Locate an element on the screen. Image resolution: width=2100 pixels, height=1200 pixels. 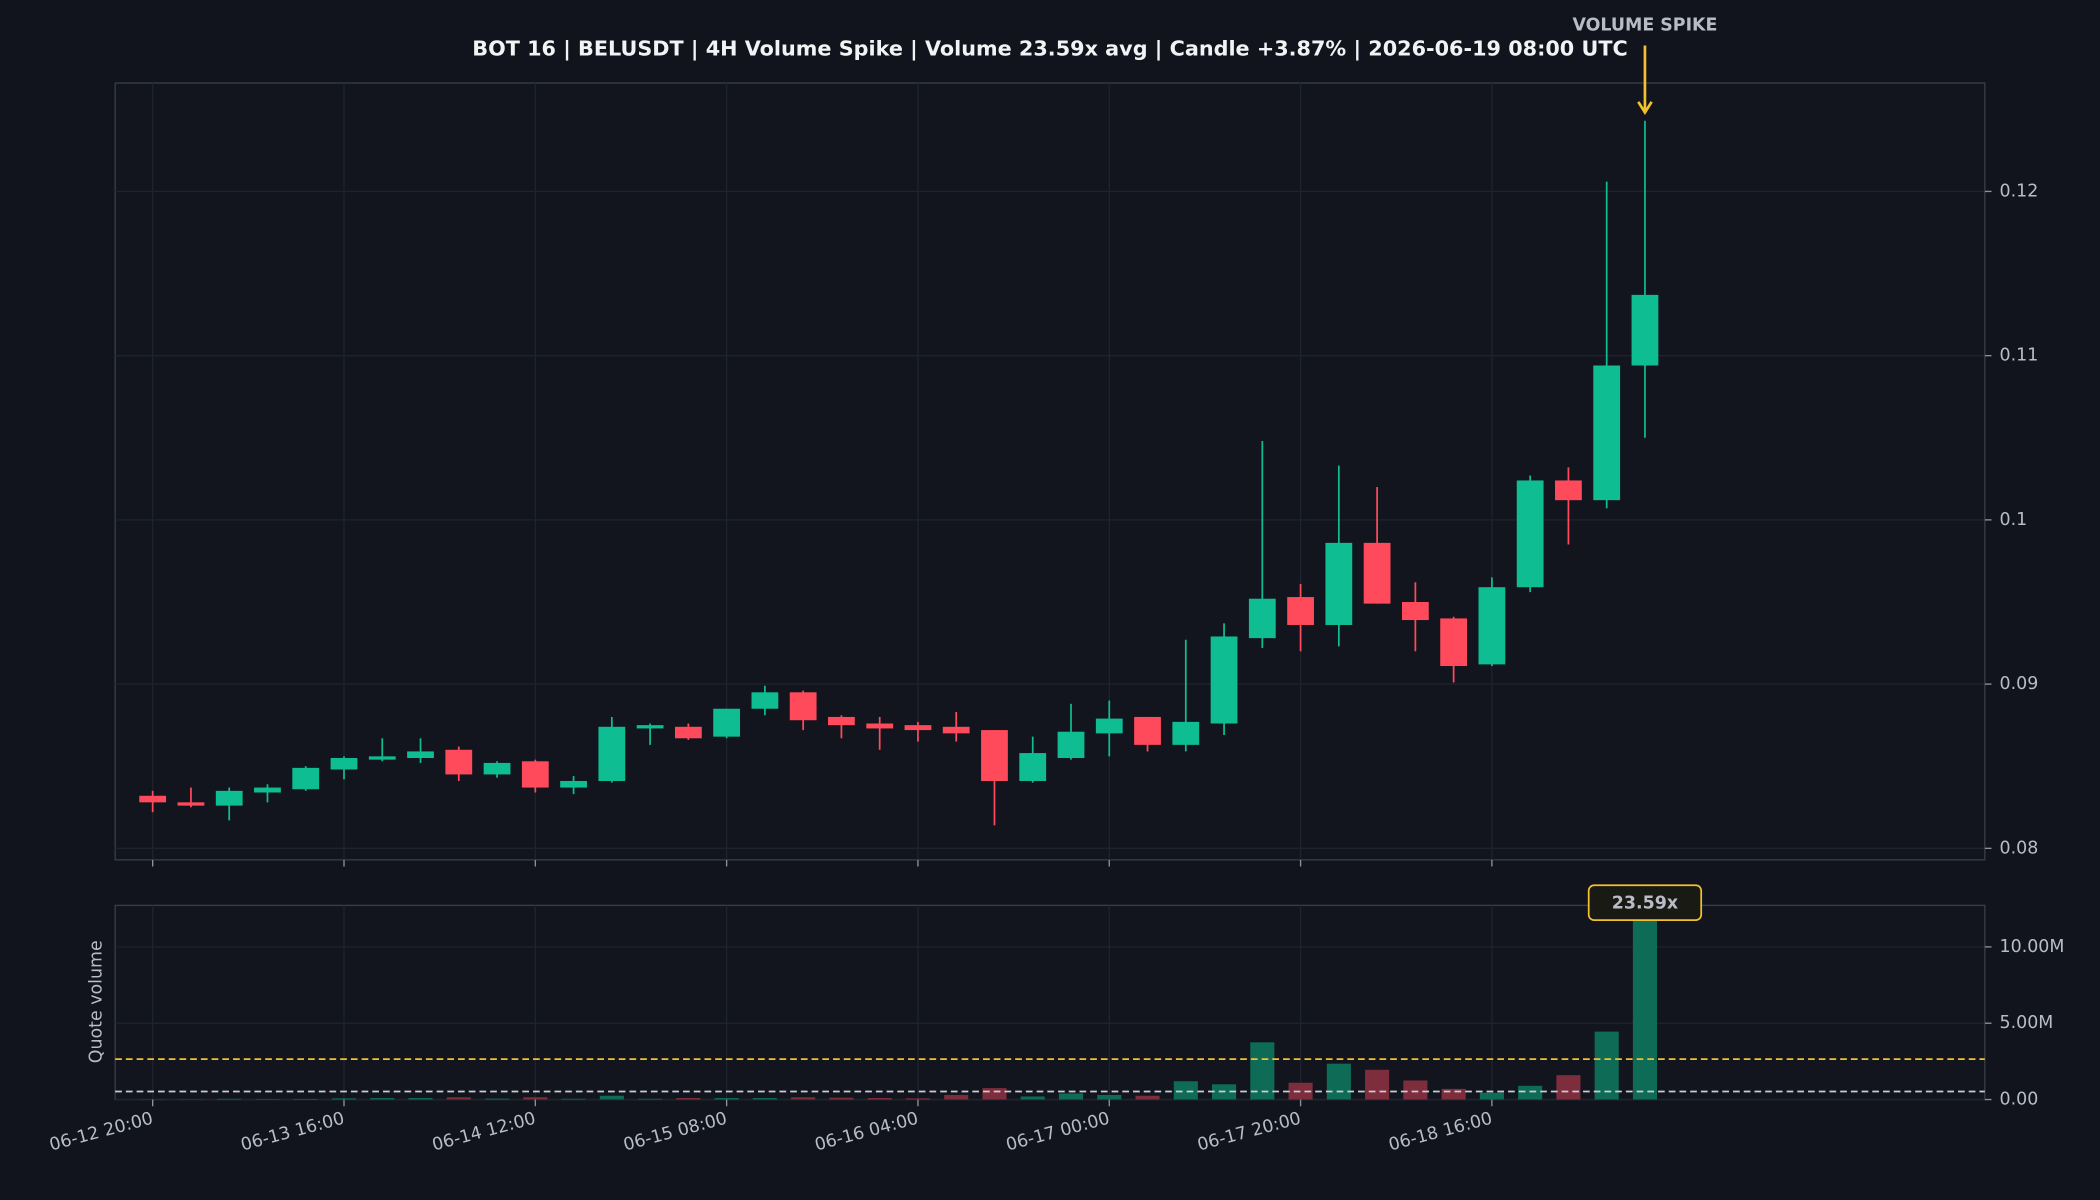
y-tick-label: 0.08 is located at coordinates (2019, 848).